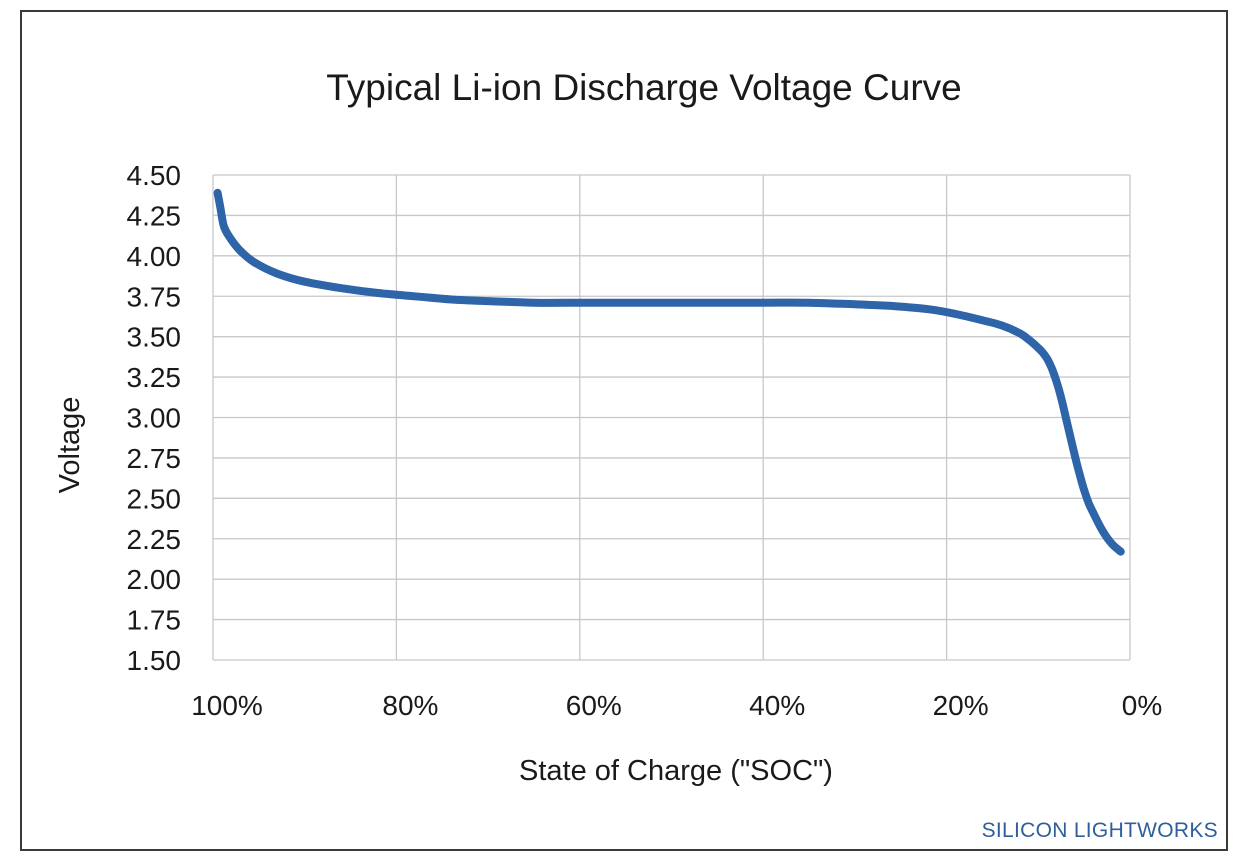  I want to click on y-tick-label: 1.75, so click(154, 620).